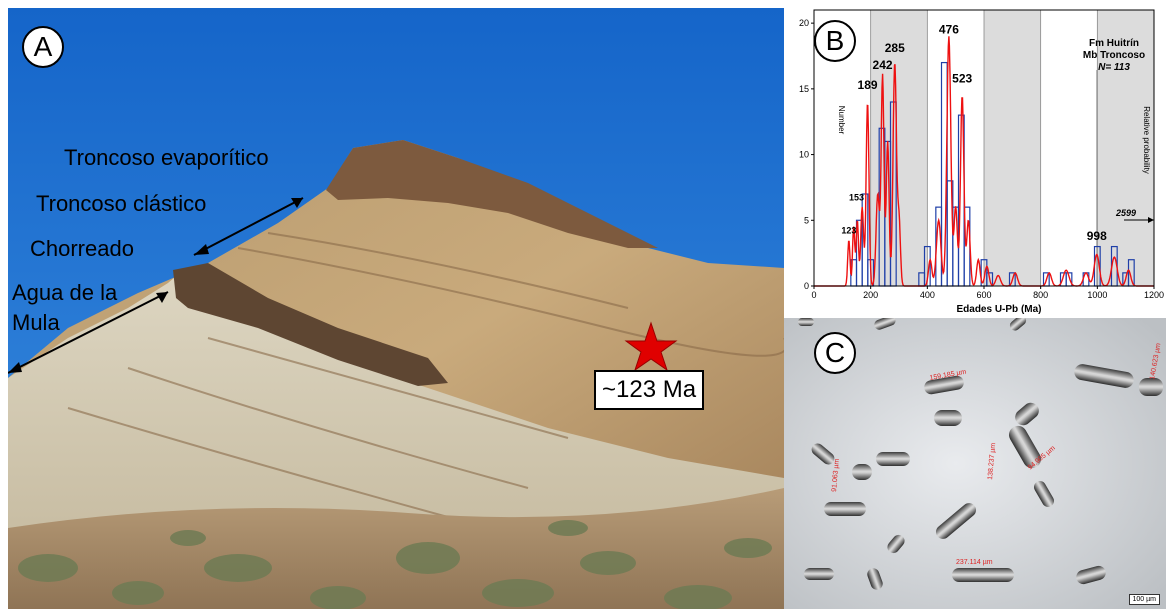 Image resolution: width=1166 pixels, height=609 pixels. Describe the element at coordinates (806, 220) in the screenshot. I see `y-tick-label-1: 5` at that location.